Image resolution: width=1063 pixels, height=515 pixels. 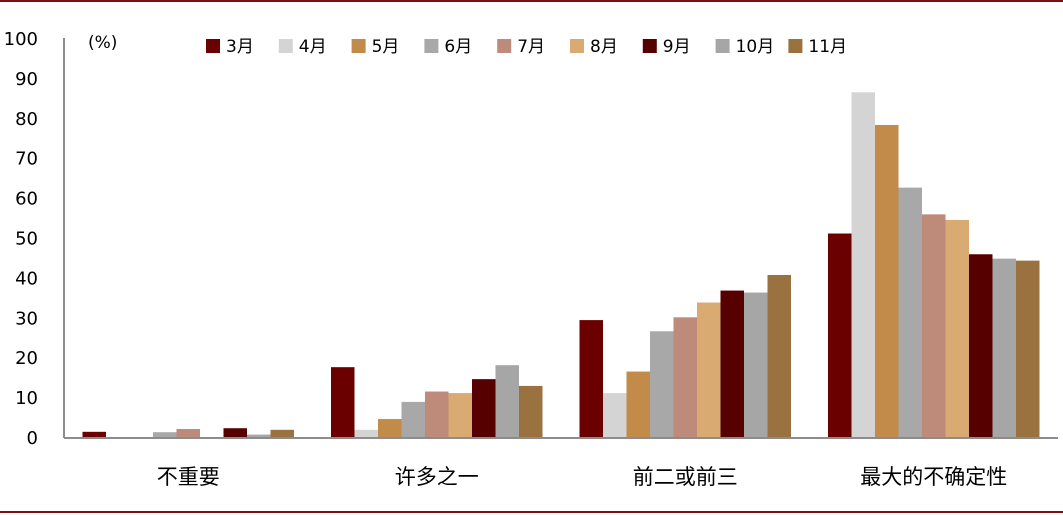 What do you see at coordinates (102, 43) in the screenshot?
I see `unit-label: (%)` at bounding box center [102, 43].